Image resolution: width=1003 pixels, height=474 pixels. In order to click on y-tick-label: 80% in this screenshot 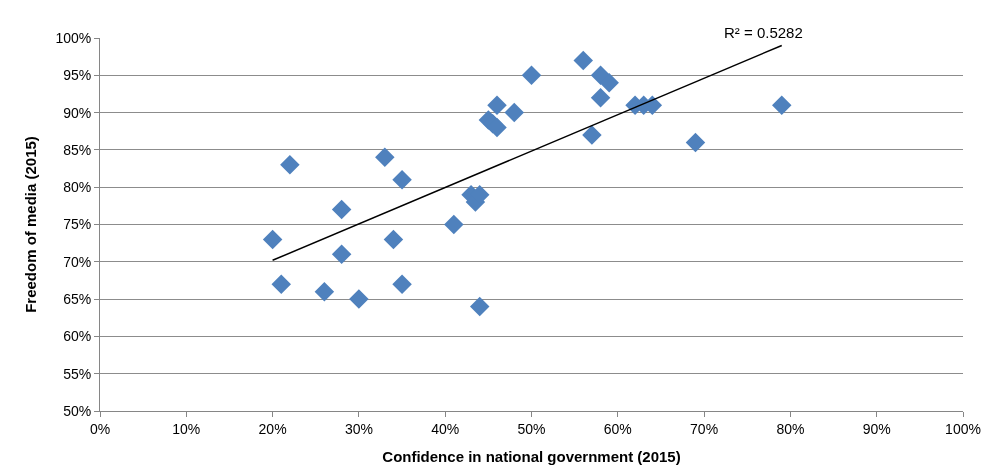, I will do `click(77, 187)`.